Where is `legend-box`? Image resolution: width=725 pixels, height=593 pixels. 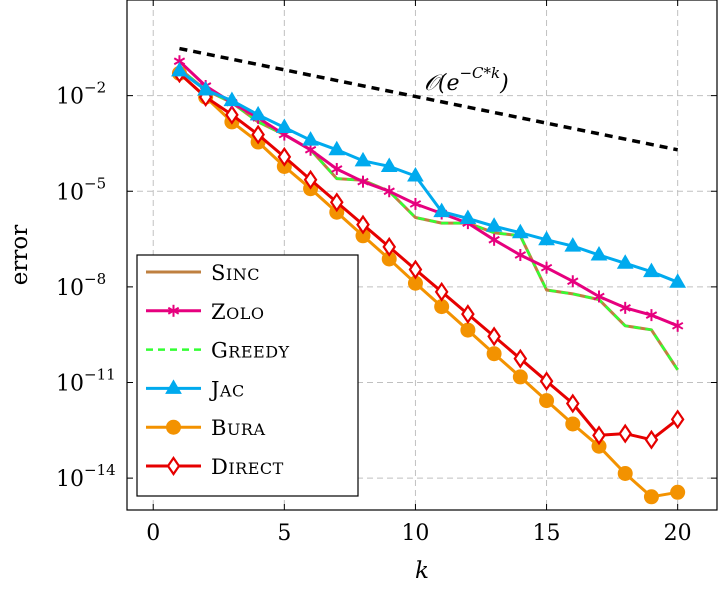
legend-box is located at coordinates (247, 375).